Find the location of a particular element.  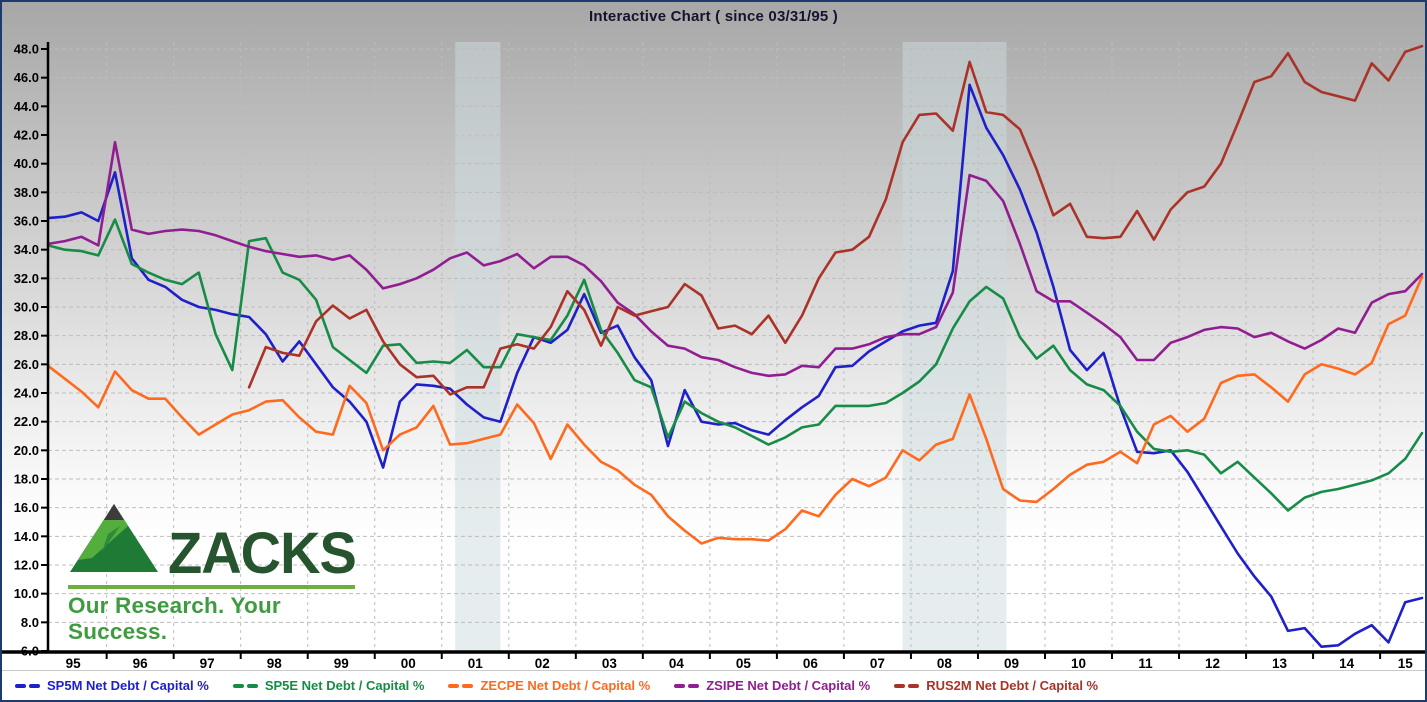

x-axis-label: 99 is located at coordinates (341, 663).